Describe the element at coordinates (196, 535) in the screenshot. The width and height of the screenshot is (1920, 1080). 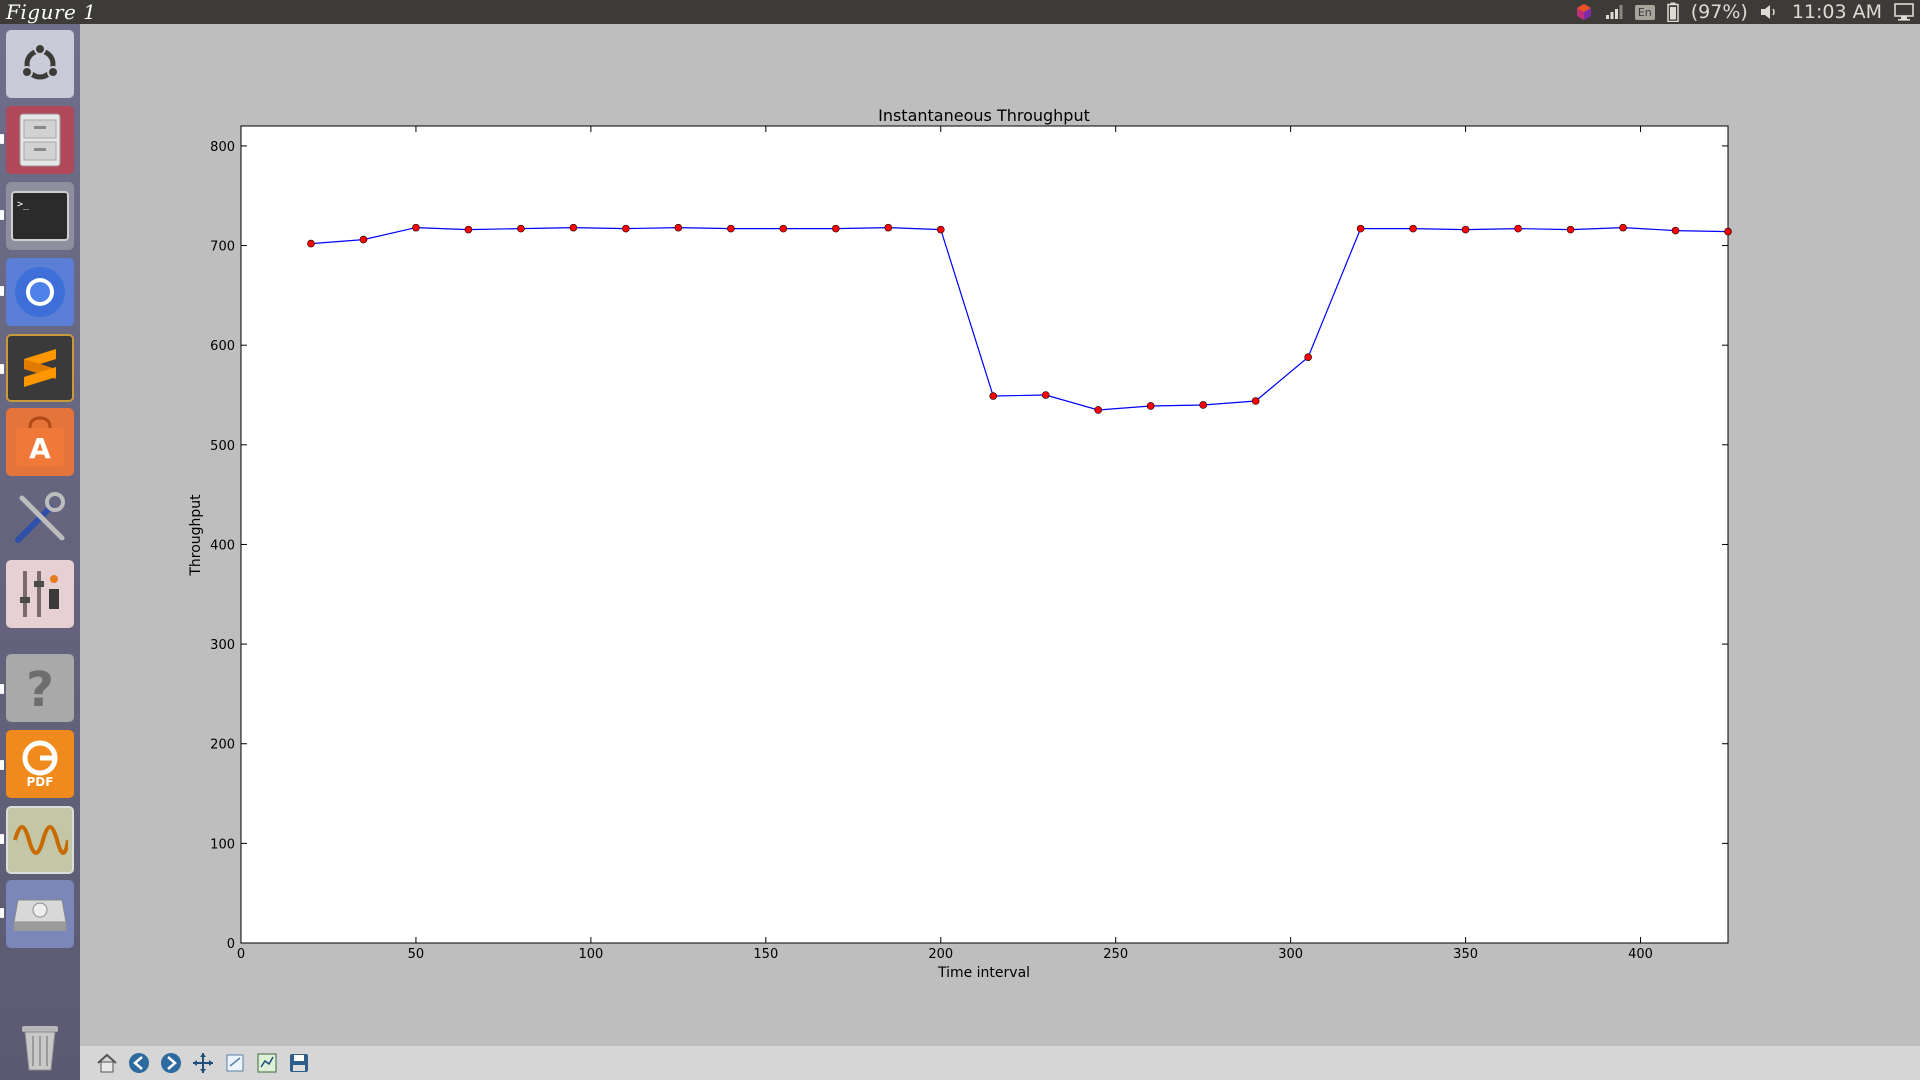
I see `y-axis-label: Throughput` at that location.